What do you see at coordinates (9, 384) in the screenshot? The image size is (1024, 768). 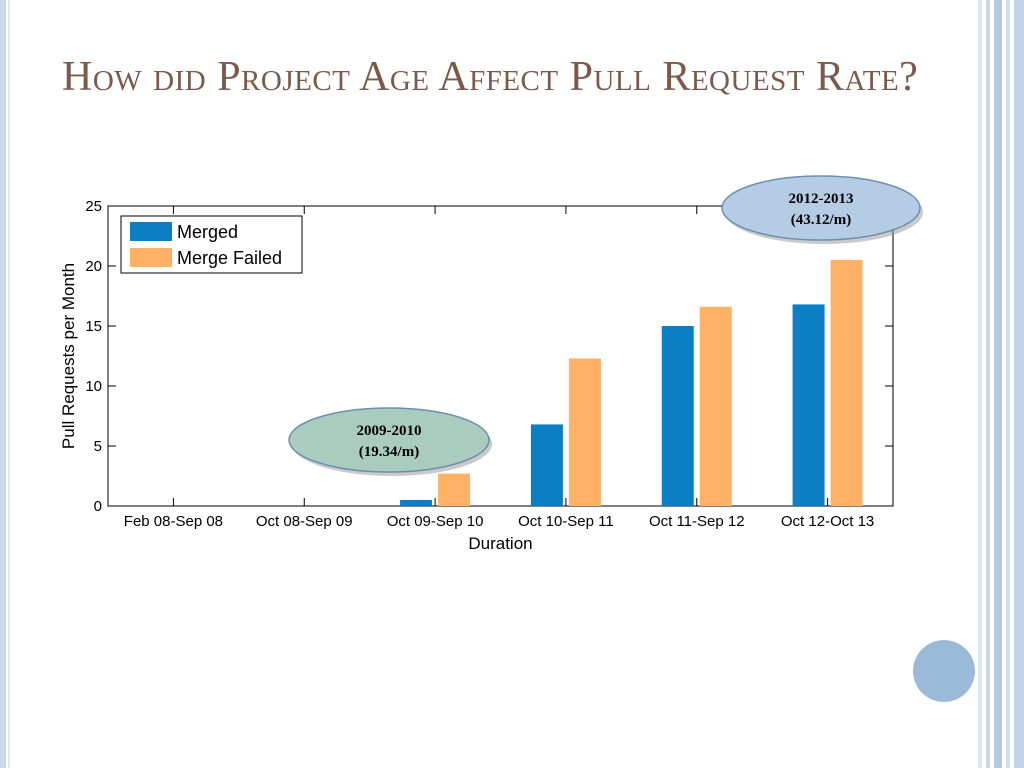 I see `left-border-rule-thin` at bounding box center [9, 384].